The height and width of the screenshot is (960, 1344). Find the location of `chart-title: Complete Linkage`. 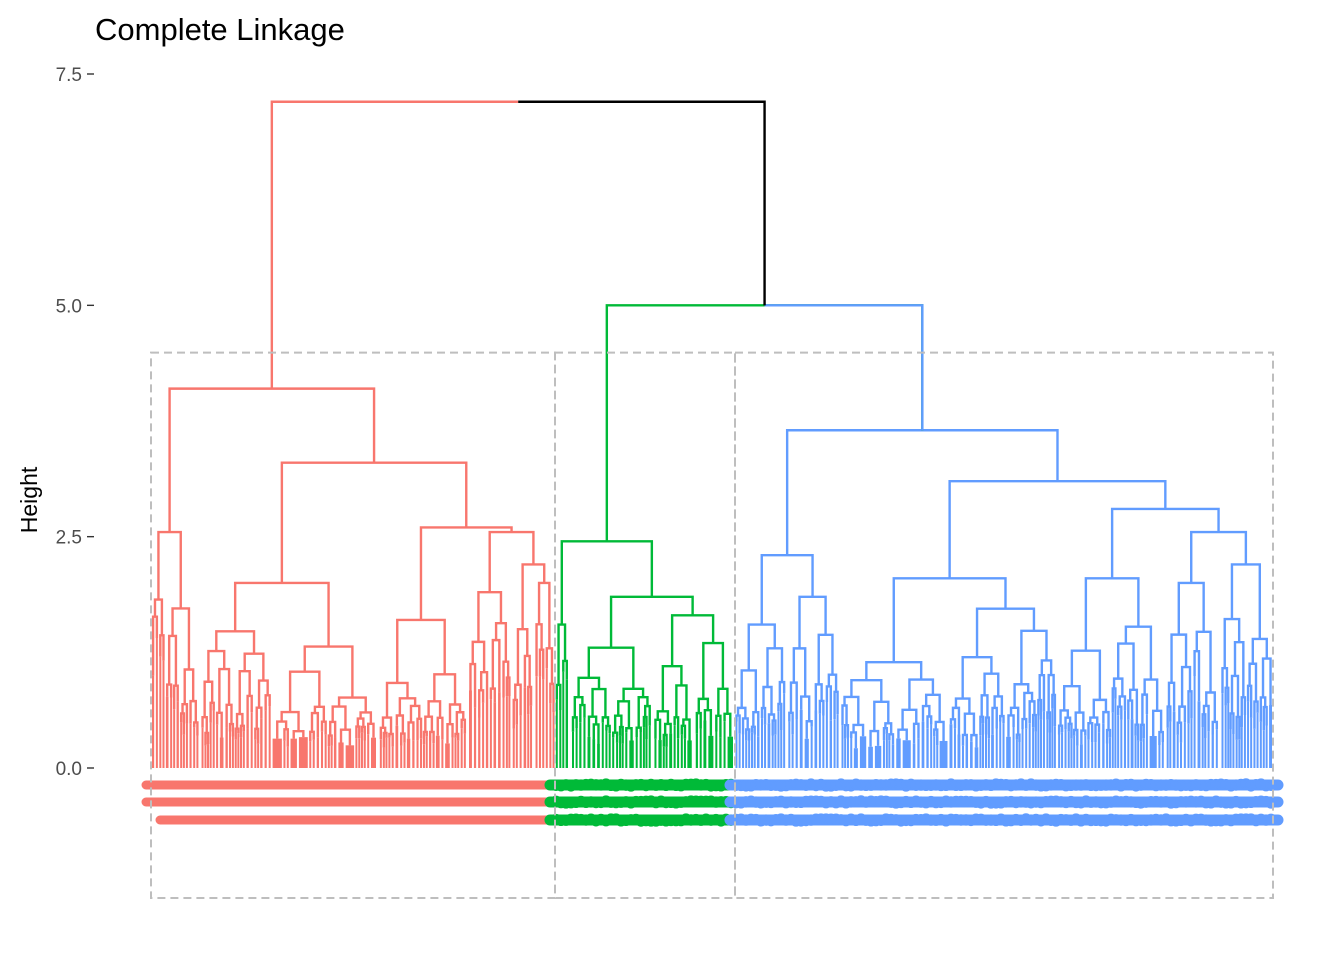

chart-title: Complete Linkage is located at coordinates (220, 29).